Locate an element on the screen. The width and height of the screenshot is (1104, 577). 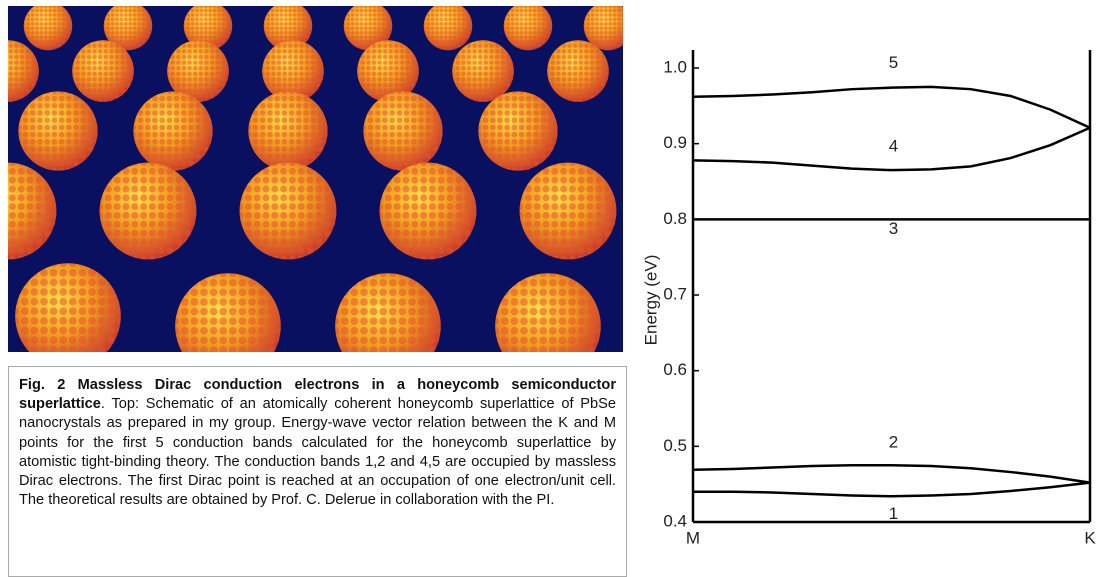
x-tick-label: M is located at coordinates (693, 537).